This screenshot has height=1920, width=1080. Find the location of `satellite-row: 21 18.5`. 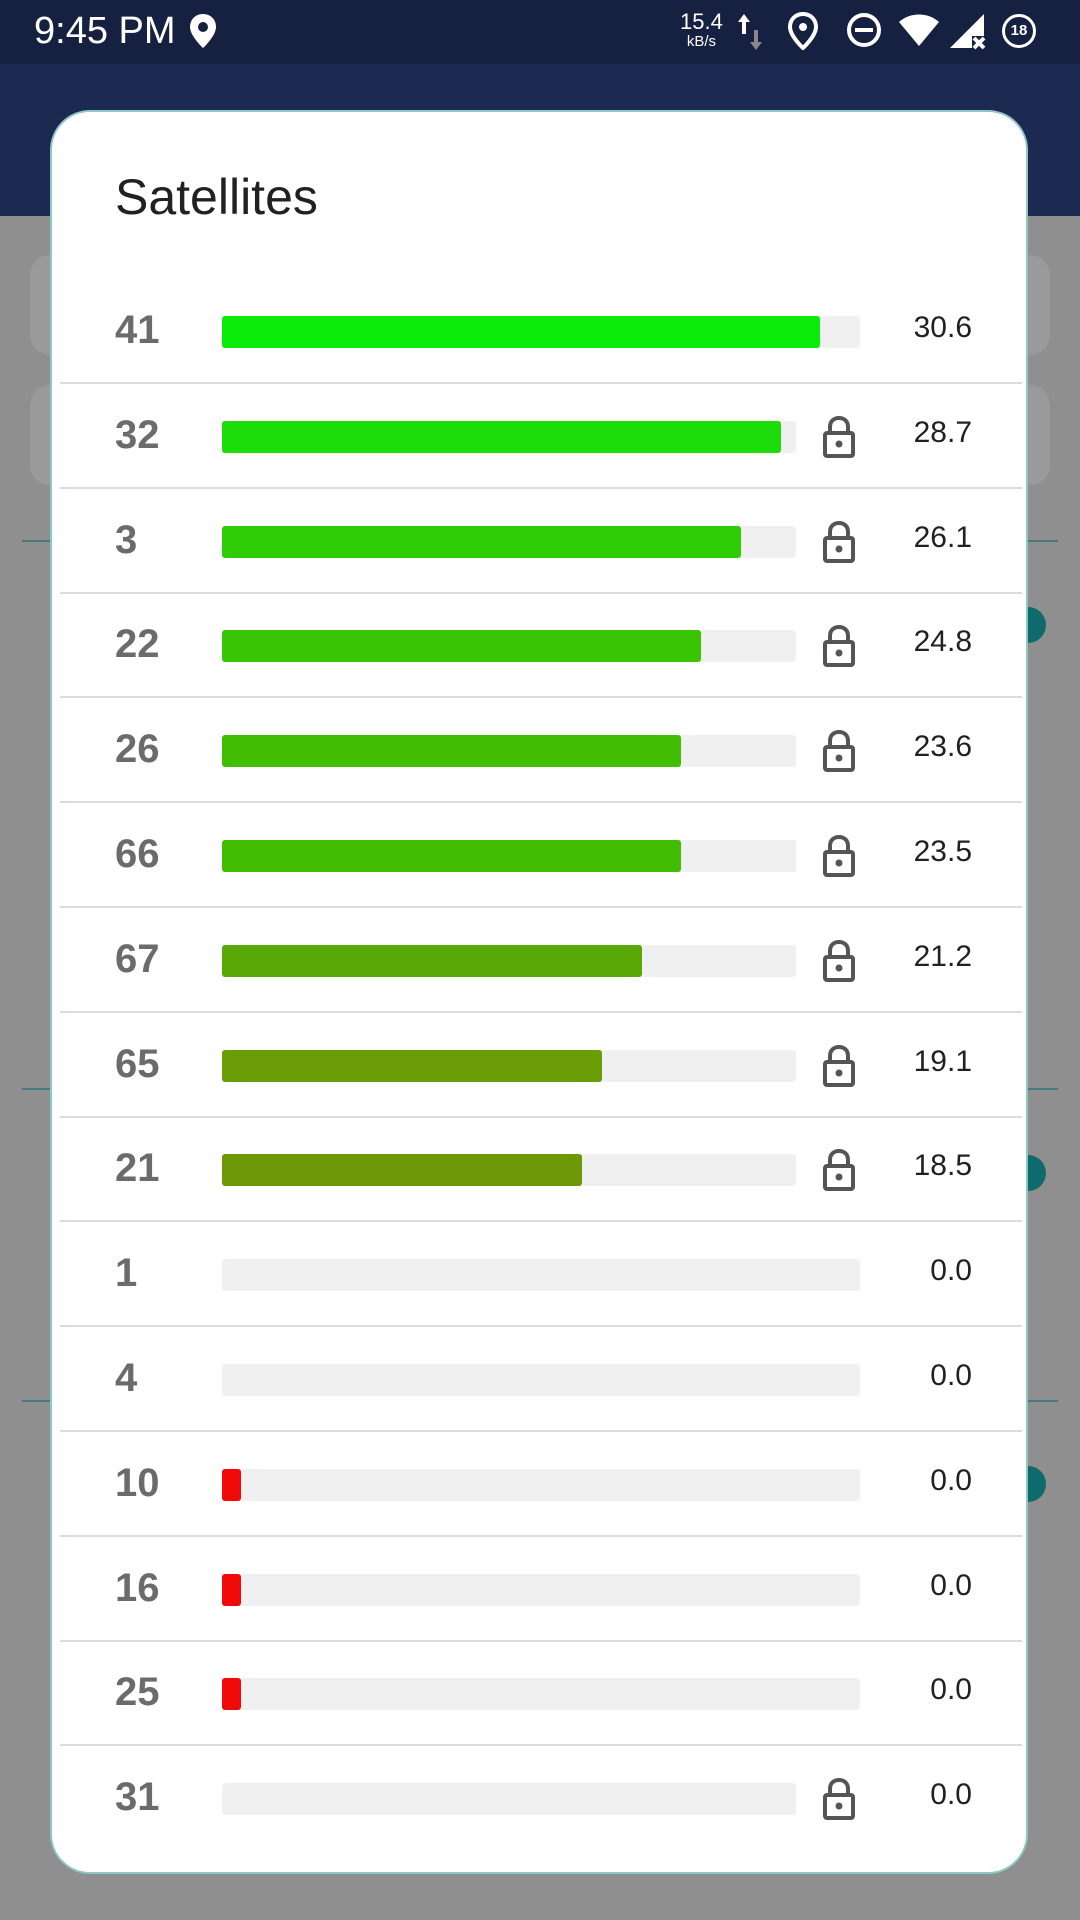

satellite-row: 21 18.5 is located at coordinates (541, 1170).